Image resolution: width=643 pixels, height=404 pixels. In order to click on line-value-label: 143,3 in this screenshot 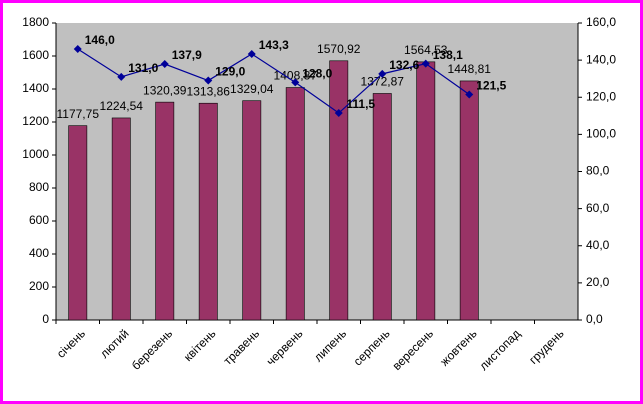, I will do `click(274, 45)`.